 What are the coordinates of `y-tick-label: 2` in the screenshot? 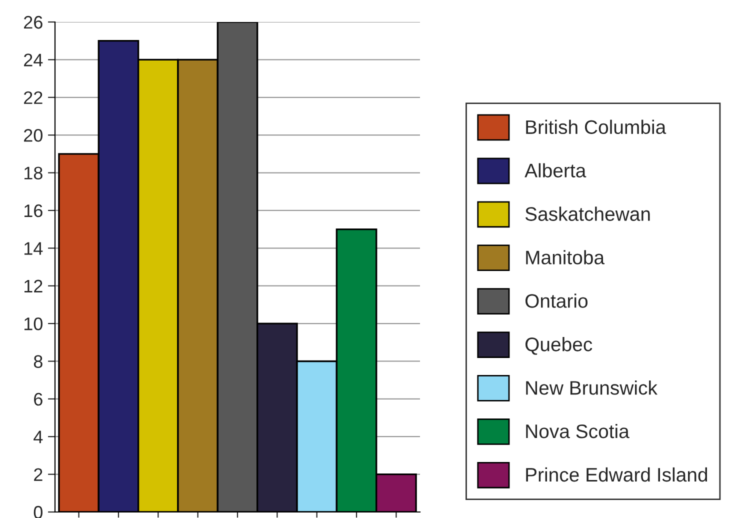 It's located at (38, 474).